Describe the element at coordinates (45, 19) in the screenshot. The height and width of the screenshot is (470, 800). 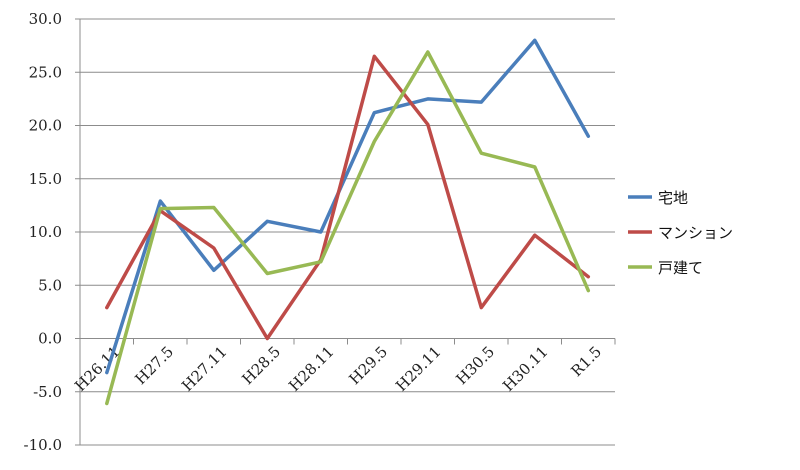
I see `y-tick-label: 30.0` at that location.